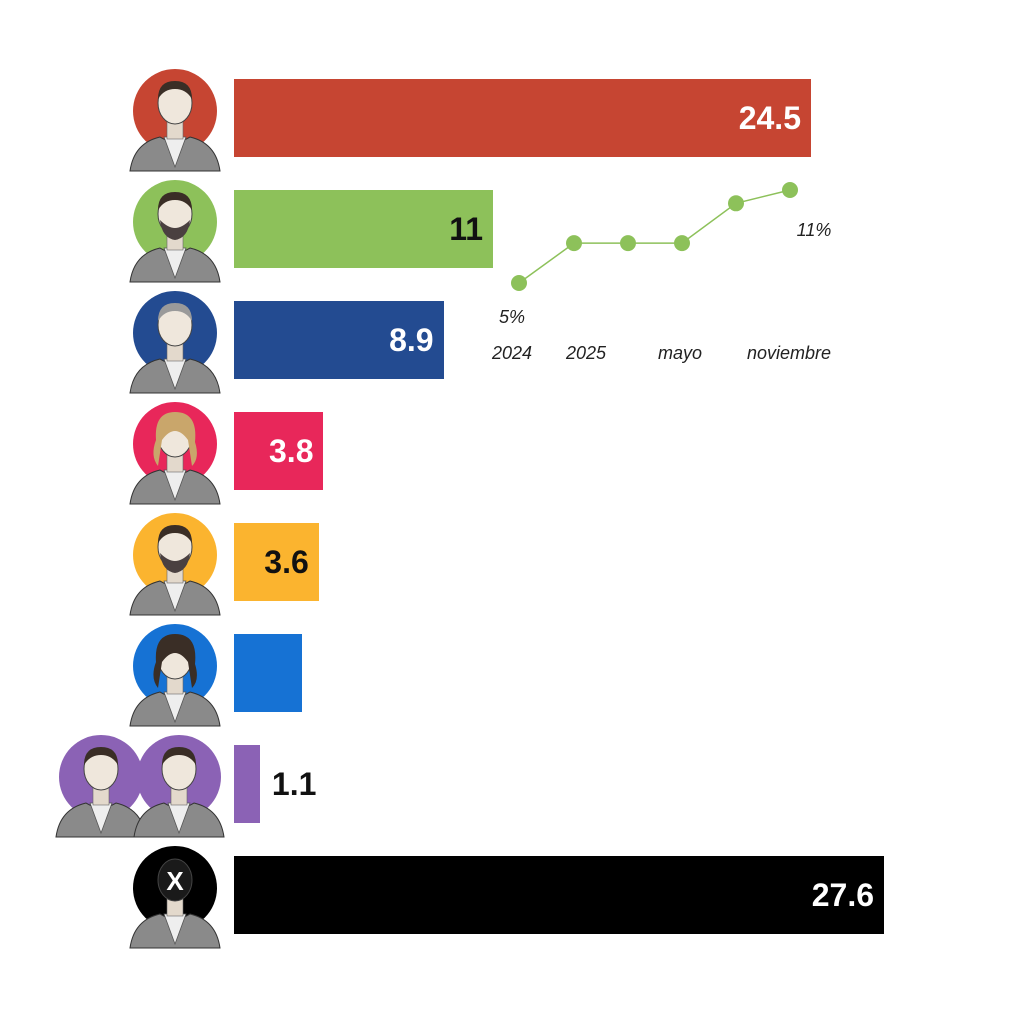 Image resolution: width=1024 pixels, height=1024 pixels. I want to click on portrait-man-suit-icon, so click(175, 120).